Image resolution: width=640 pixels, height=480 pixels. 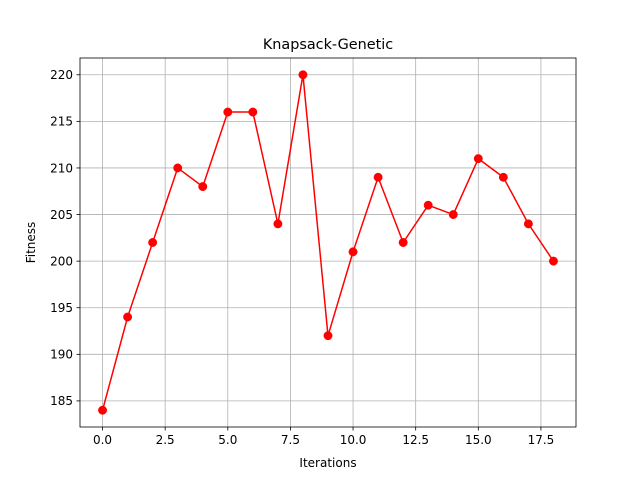 I want to click on chart-title: Knapsack-Genetic, so click(x=328, y=45).